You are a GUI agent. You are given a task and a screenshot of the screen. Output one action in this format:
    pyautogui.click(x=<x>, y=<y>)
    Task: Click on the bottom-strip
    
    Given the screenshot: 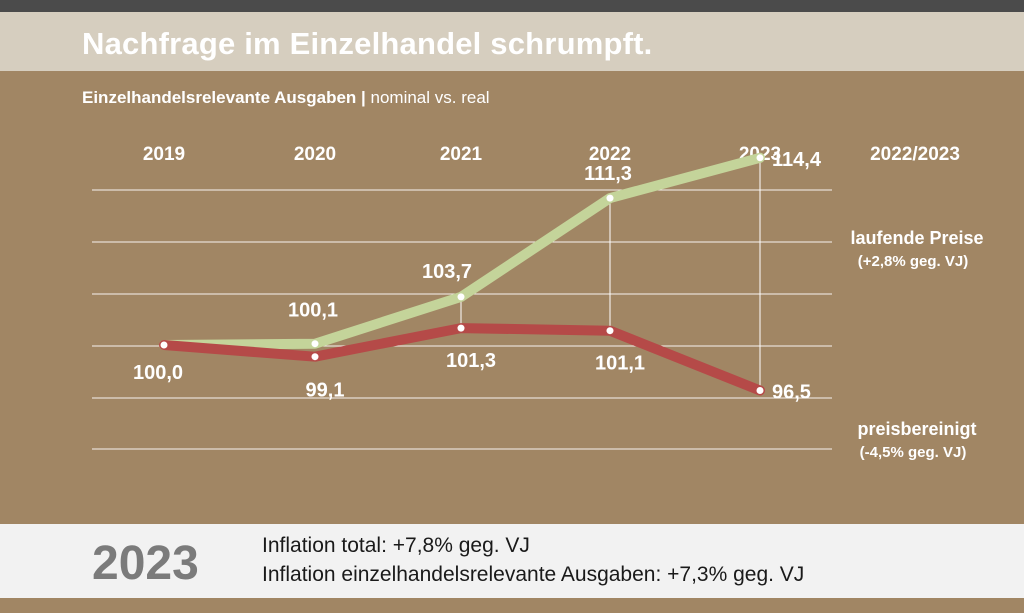 What is the action you would take?
    pyautogui.click(x=512, y=605)
    